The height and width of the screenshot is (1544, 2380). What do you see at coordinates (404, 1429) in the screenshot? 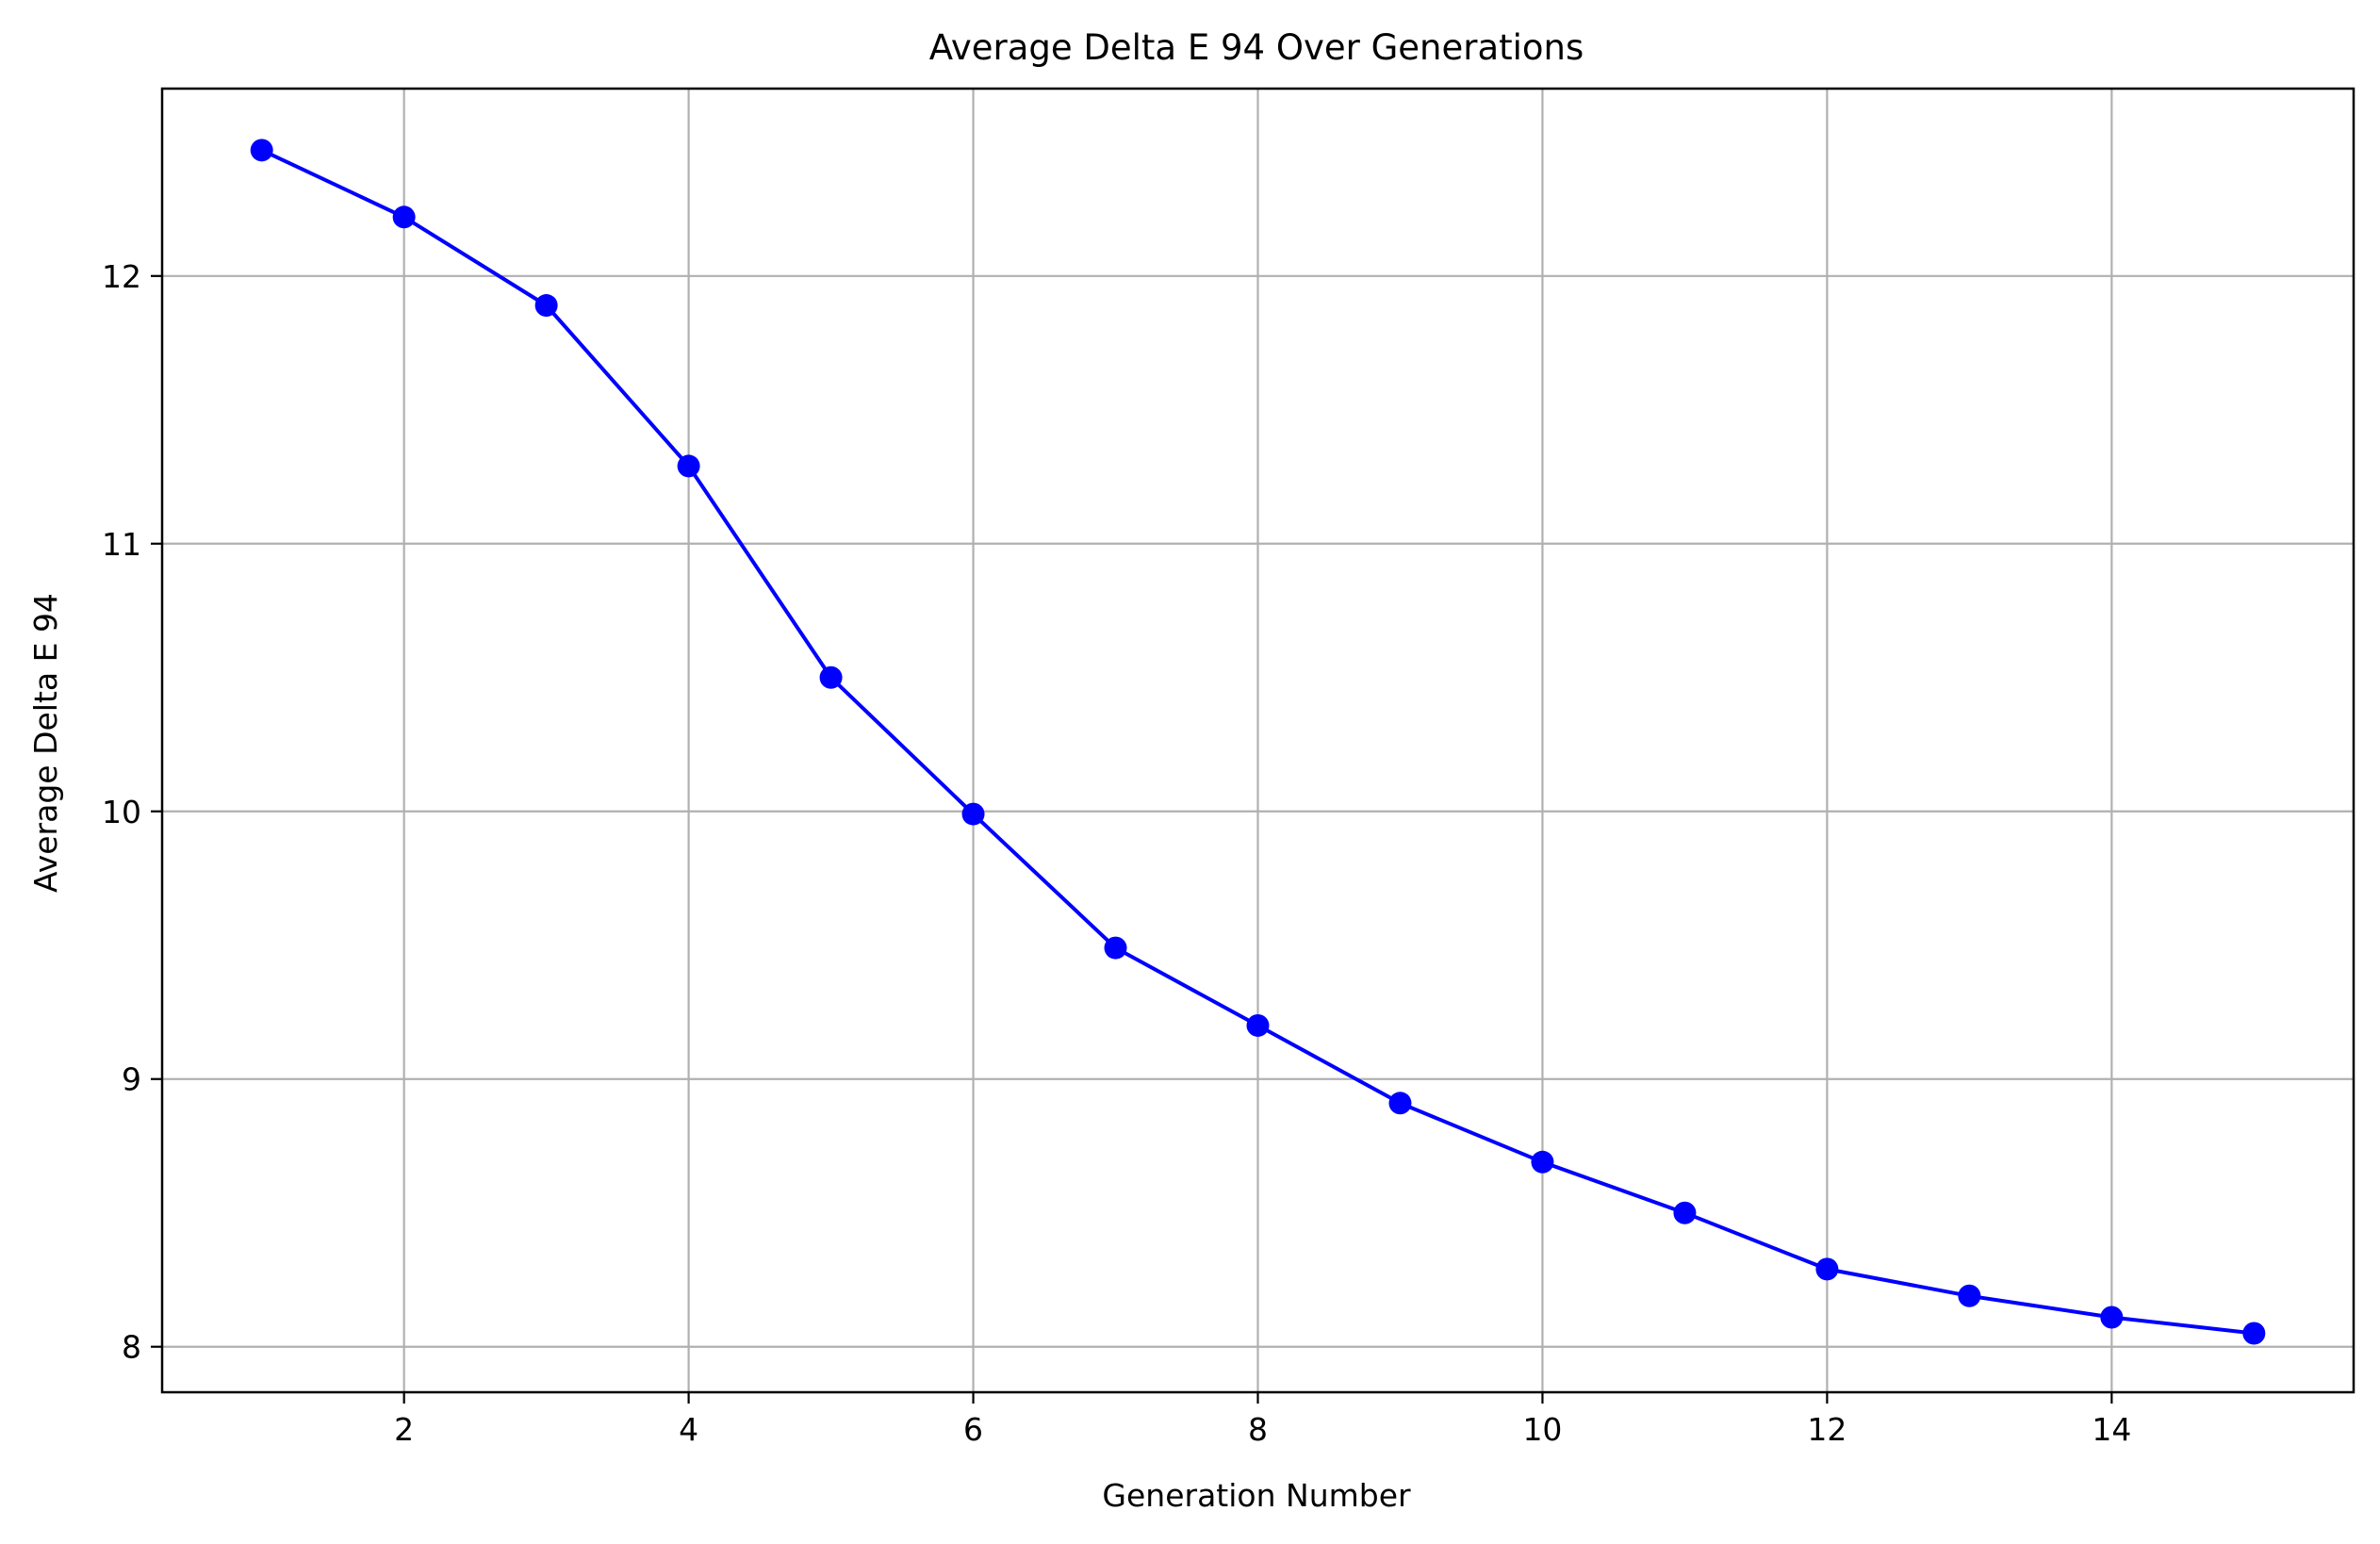
I see `x-tick-label: 2` at bounding box center [404, 1429].